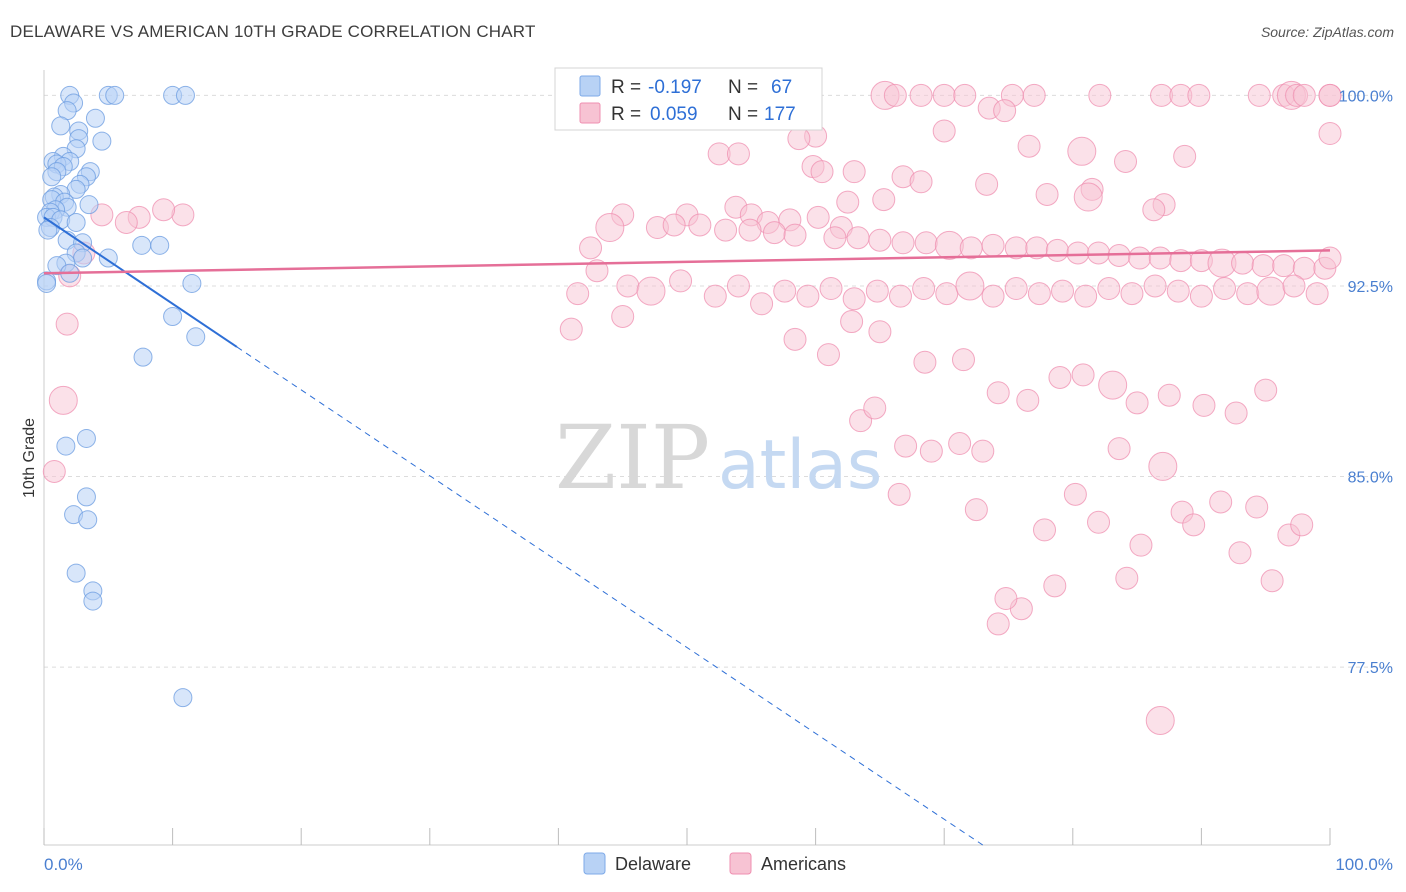 The width and height of the screenshot is (1406, 892). Describe the element at coordinates (653, 864) in the screenshot. I see `bottom-legend-label-delaware: Delaware` at that location.